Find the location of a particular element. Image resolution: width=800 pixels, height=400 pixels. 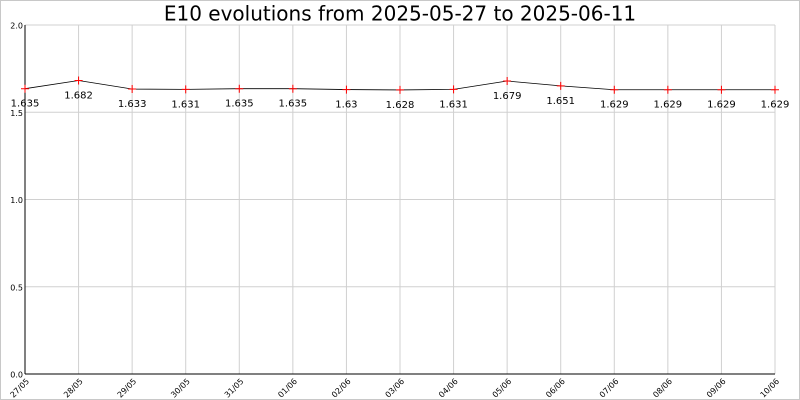

y-tick-label: 1.0 is located at coordinates (16, 200).